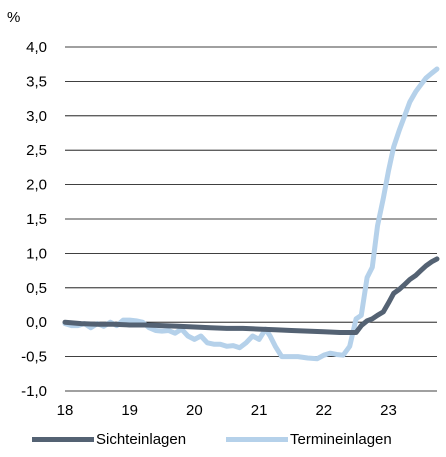 Image resolution: width=446 pixels, height=457 pixels. Describe the element at coordinates (36, 288) in the screenshot. I see `y-tick-label: 0,5` at that location.